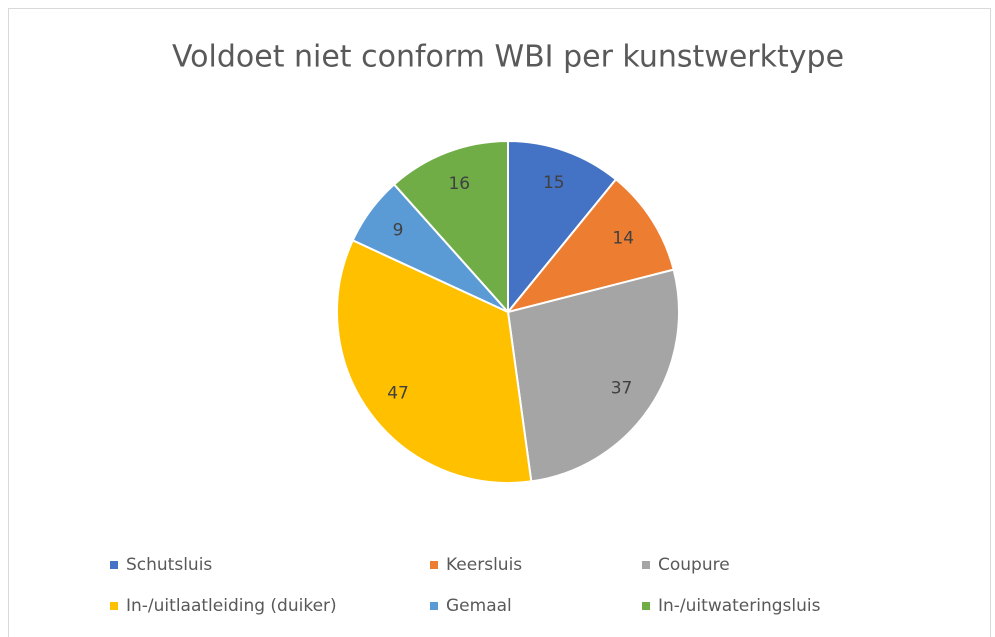  Describe the element at coordinates (623, 238) in the screenshot. I see `data-label: 14` at that location.